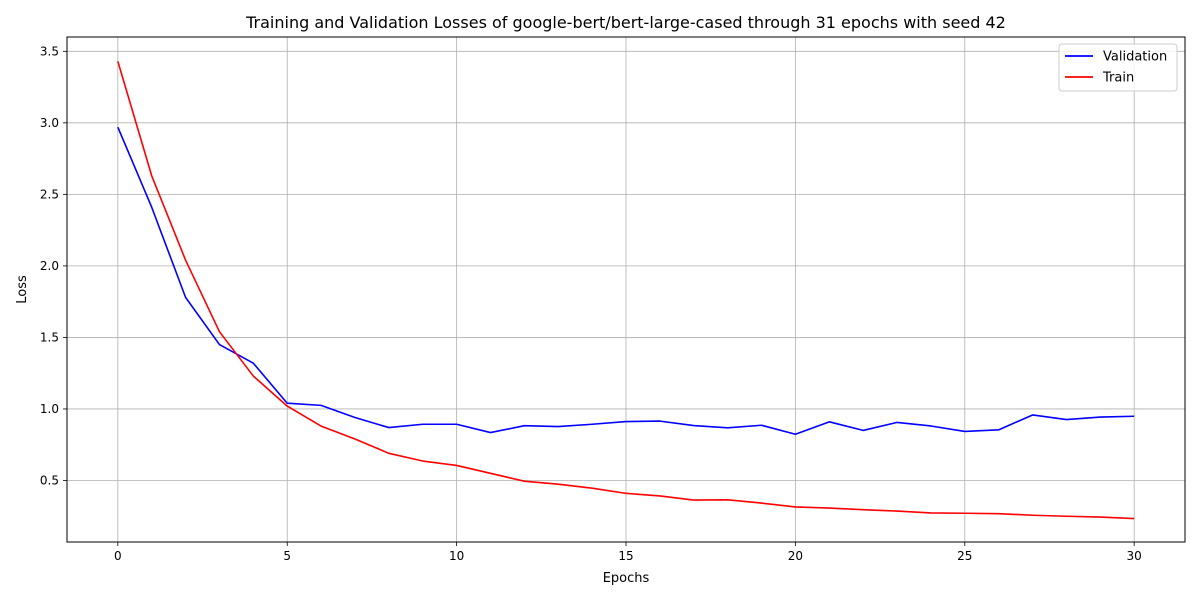 The width and height of the screenshot is (1200, 600). I want to click on x-tick-label: 30, so click(1134, 556).